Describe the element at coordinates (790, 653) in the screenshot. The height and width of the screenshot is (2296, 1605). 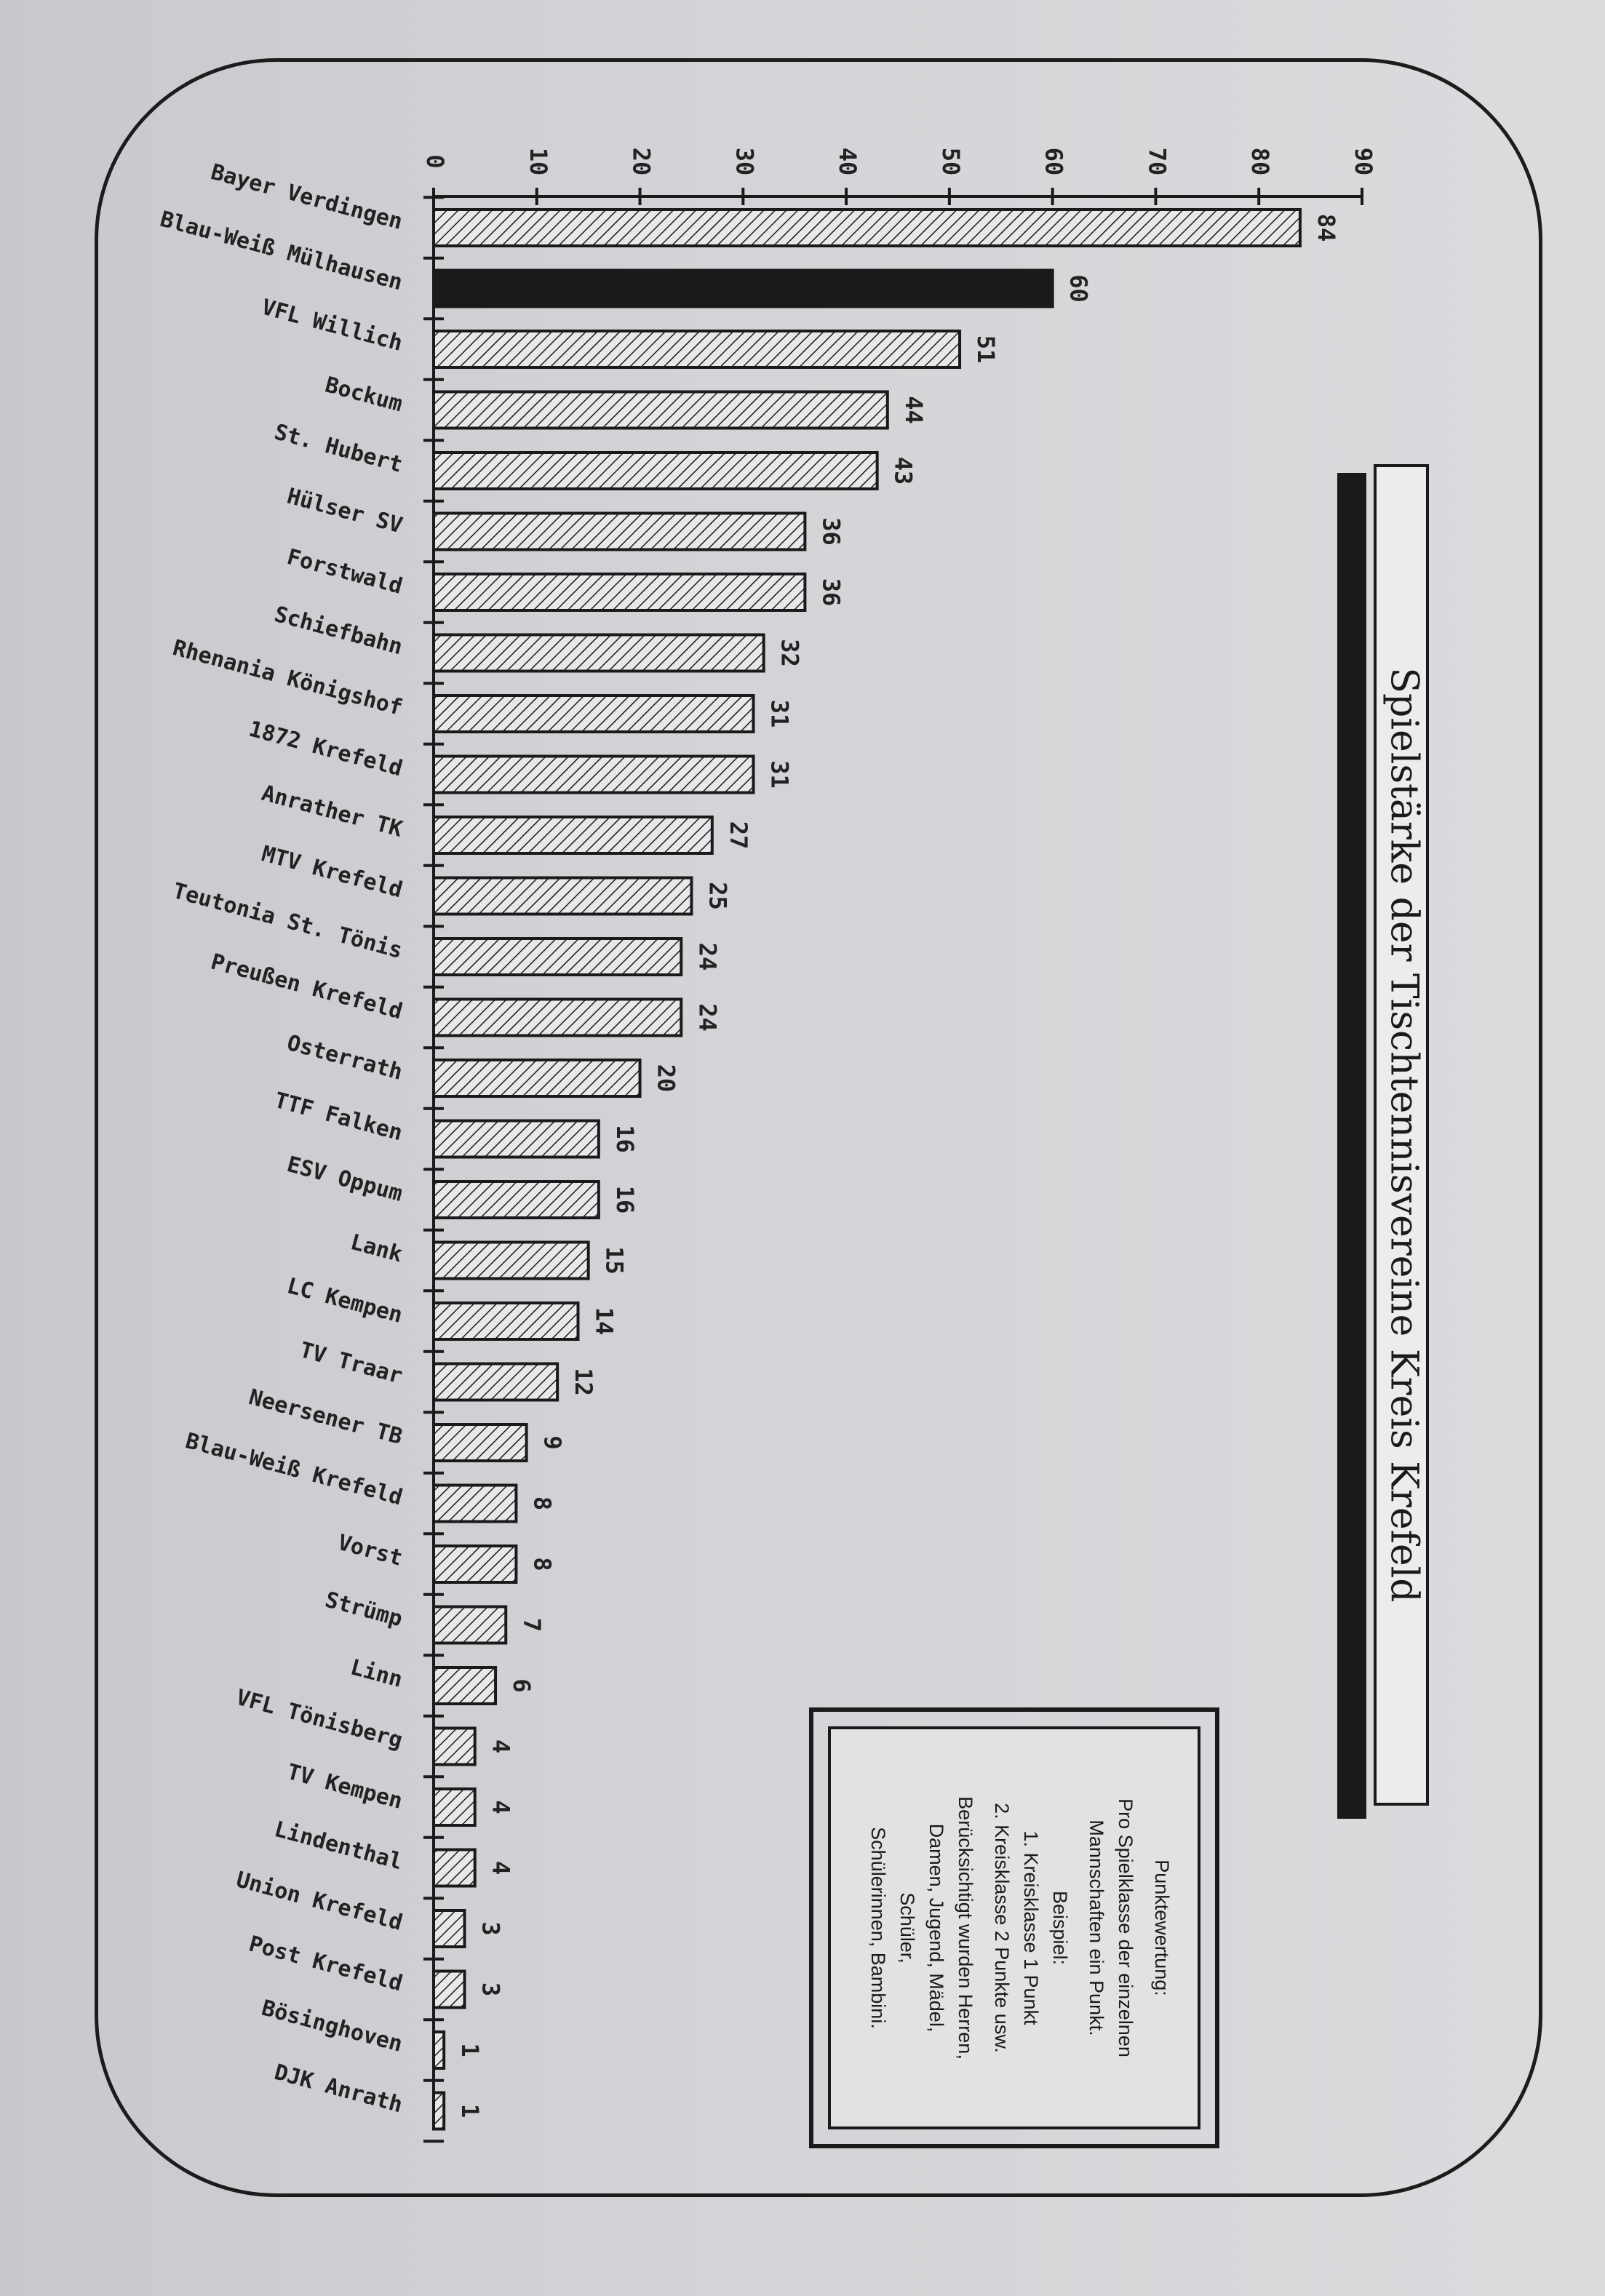
I see `bar-value-label: 32` at that location.